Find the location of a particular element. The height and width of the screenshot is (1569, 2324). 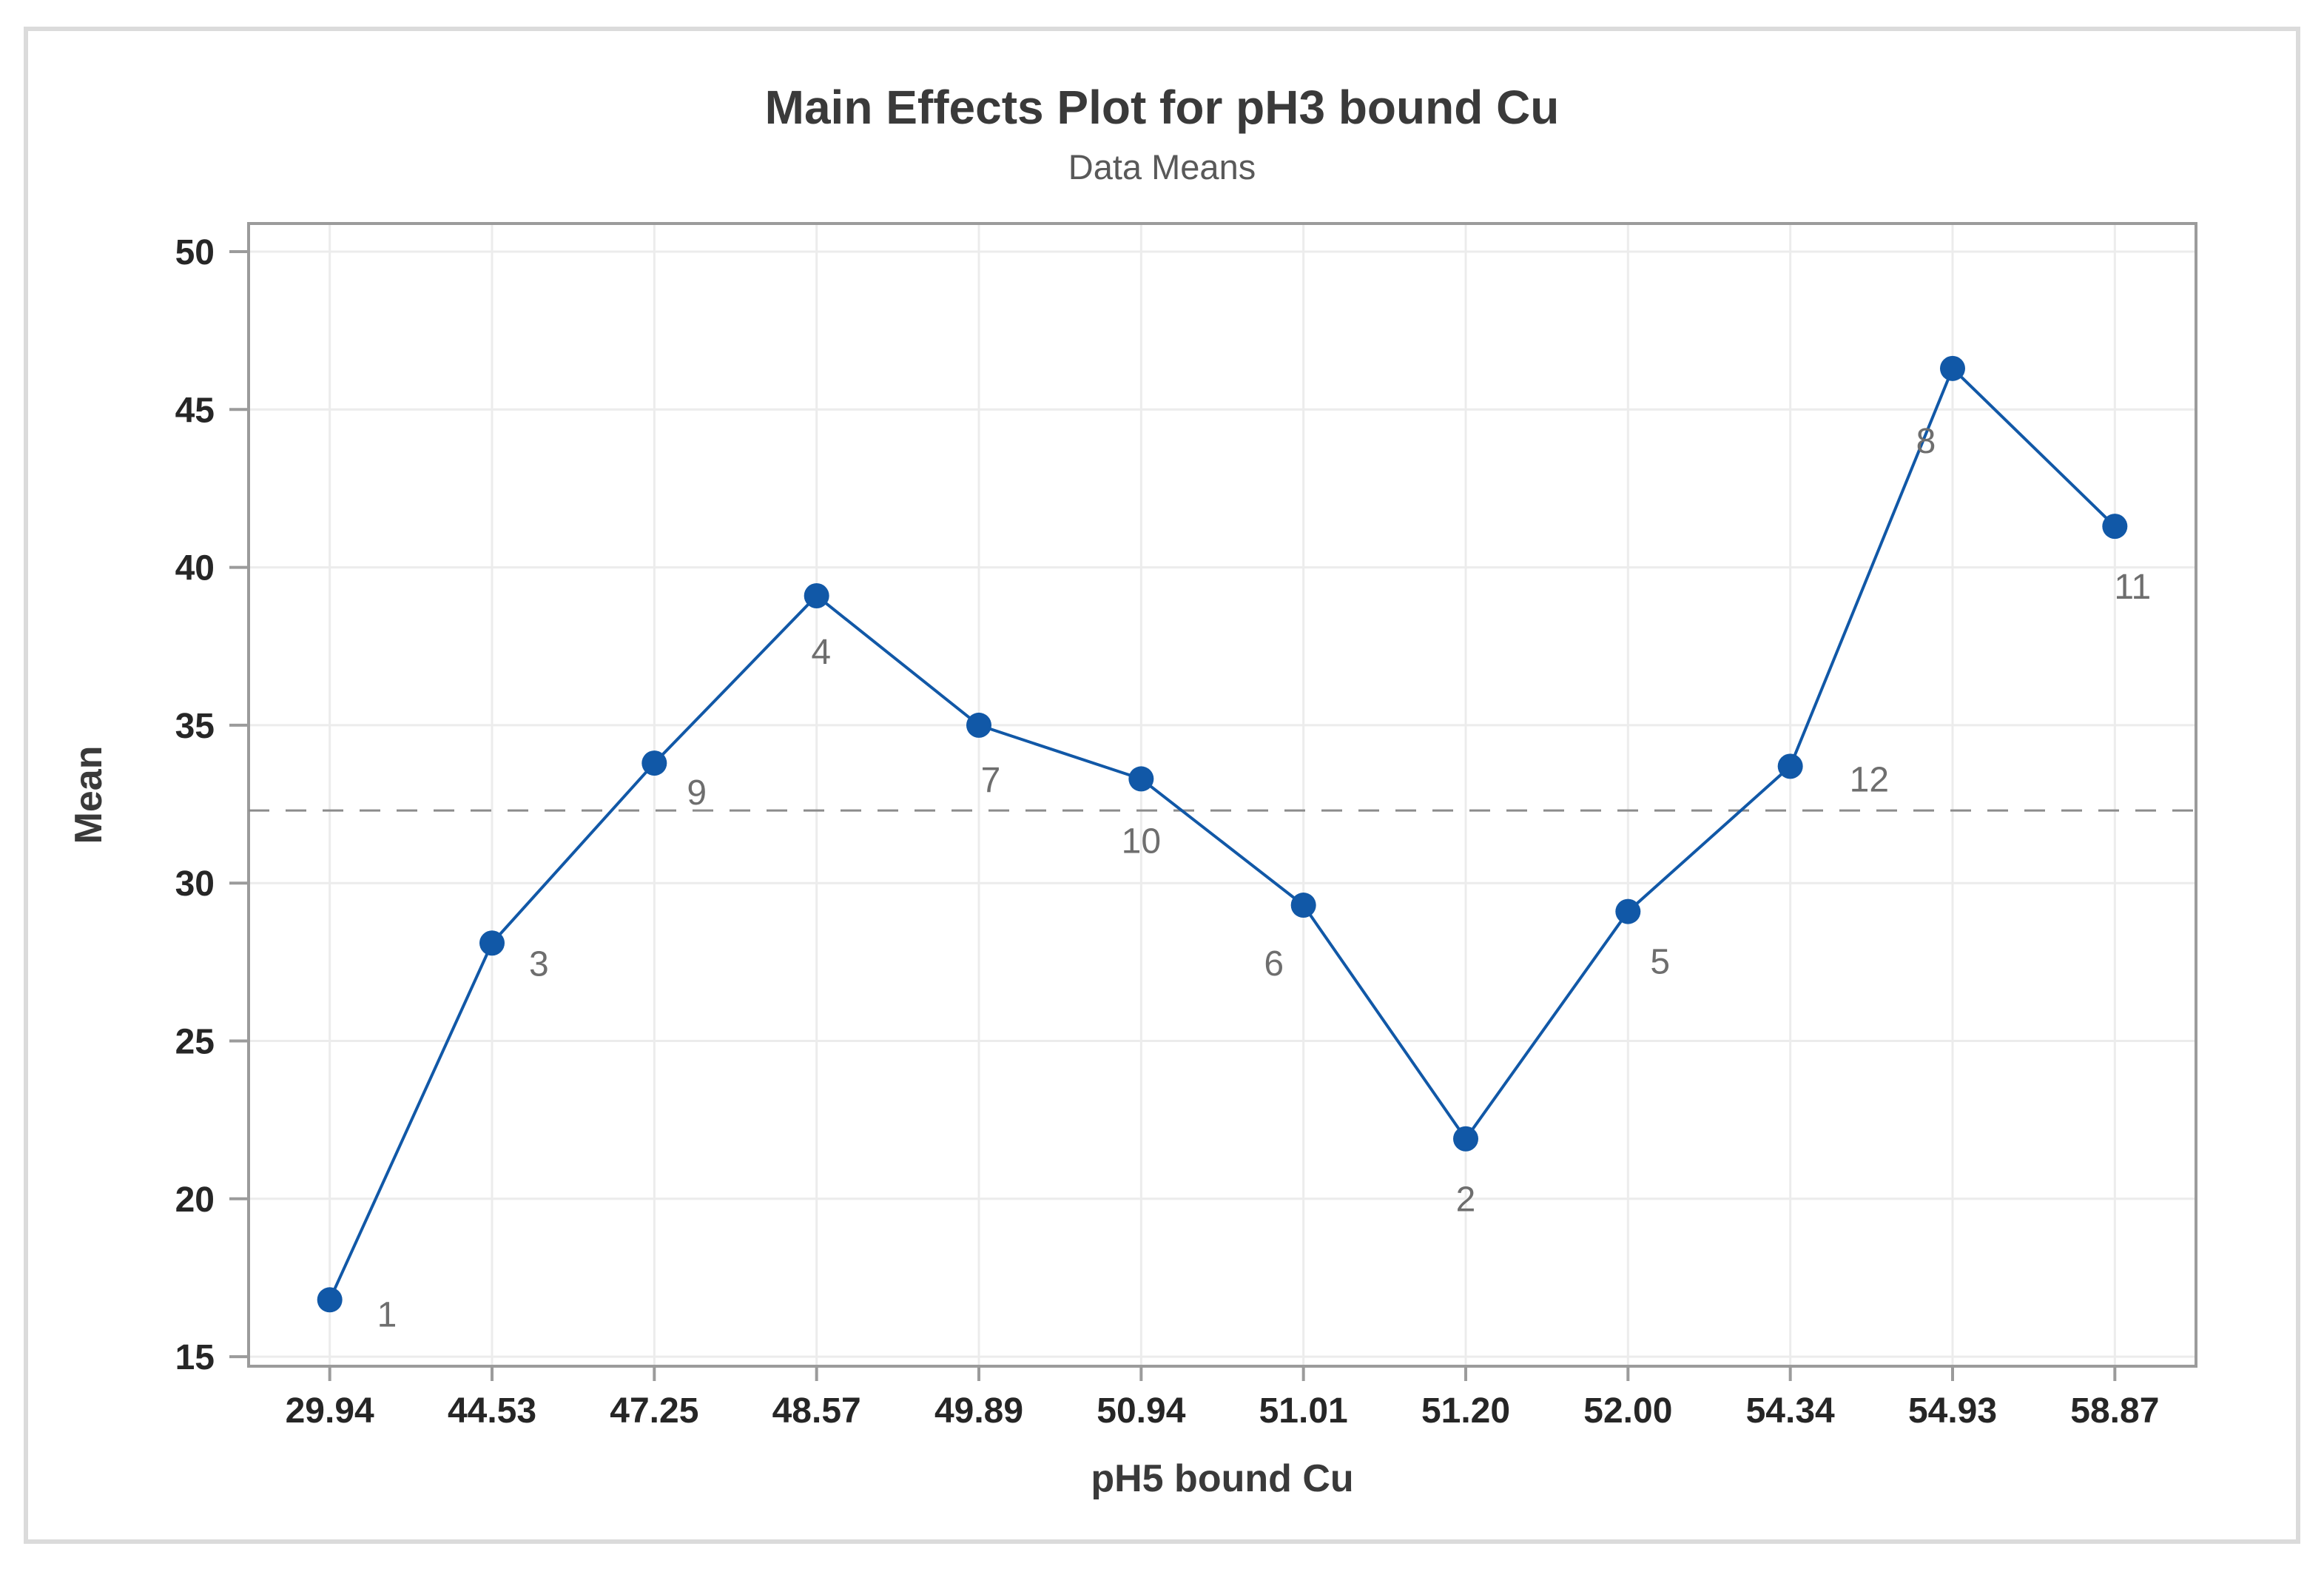

point-label-7: 7 is located at coordinates (991, 780).